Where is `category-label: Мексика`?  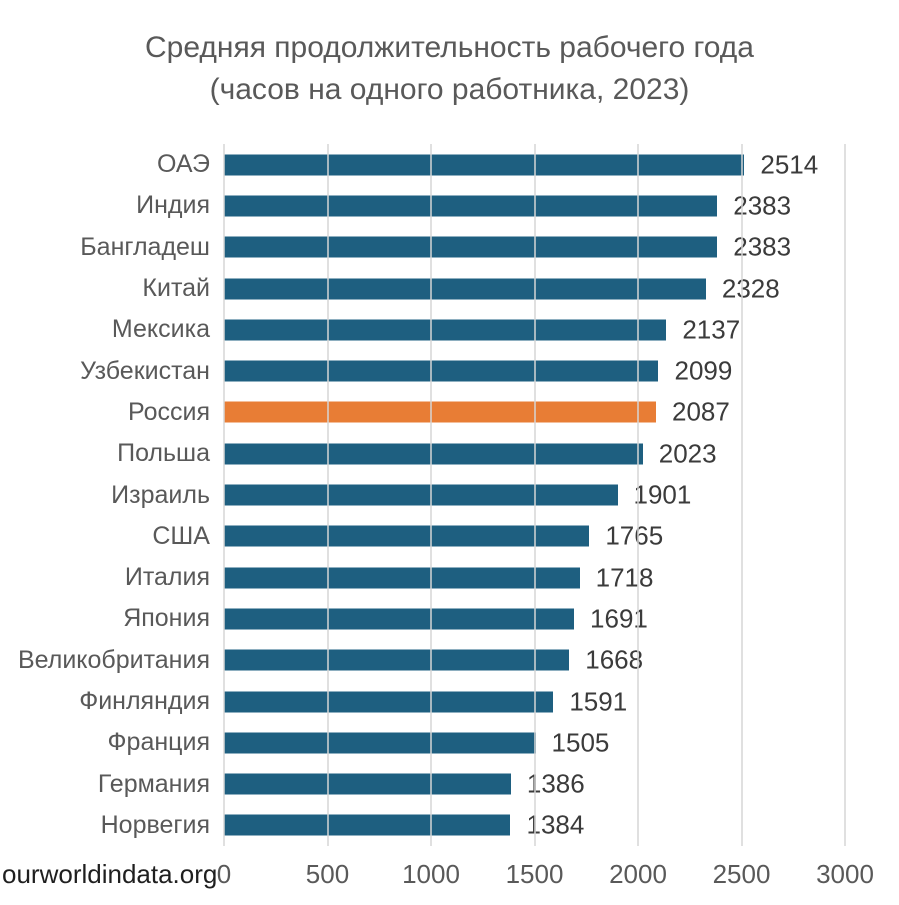 category-label: Мексика is located at coordinates (160, 329).